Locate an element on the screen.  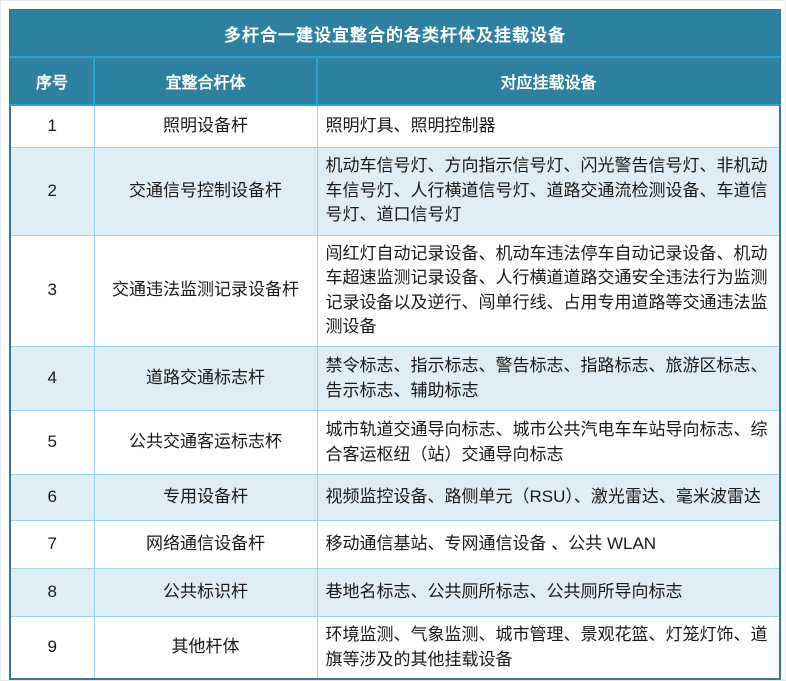
row-seq: 9 is located at coordinates (52, 648).